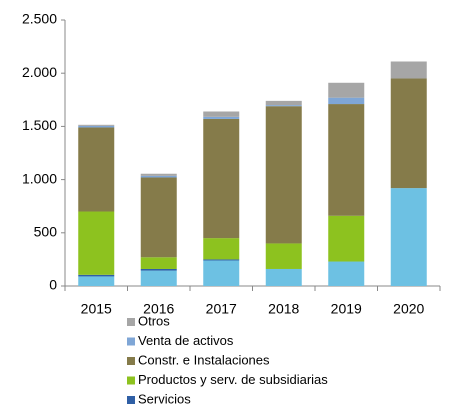 This screenshot has height=405, width=454. Describe the element at coordinates (283, 309) in the screenshot. I see `x-tick-label: 2018` at that location.